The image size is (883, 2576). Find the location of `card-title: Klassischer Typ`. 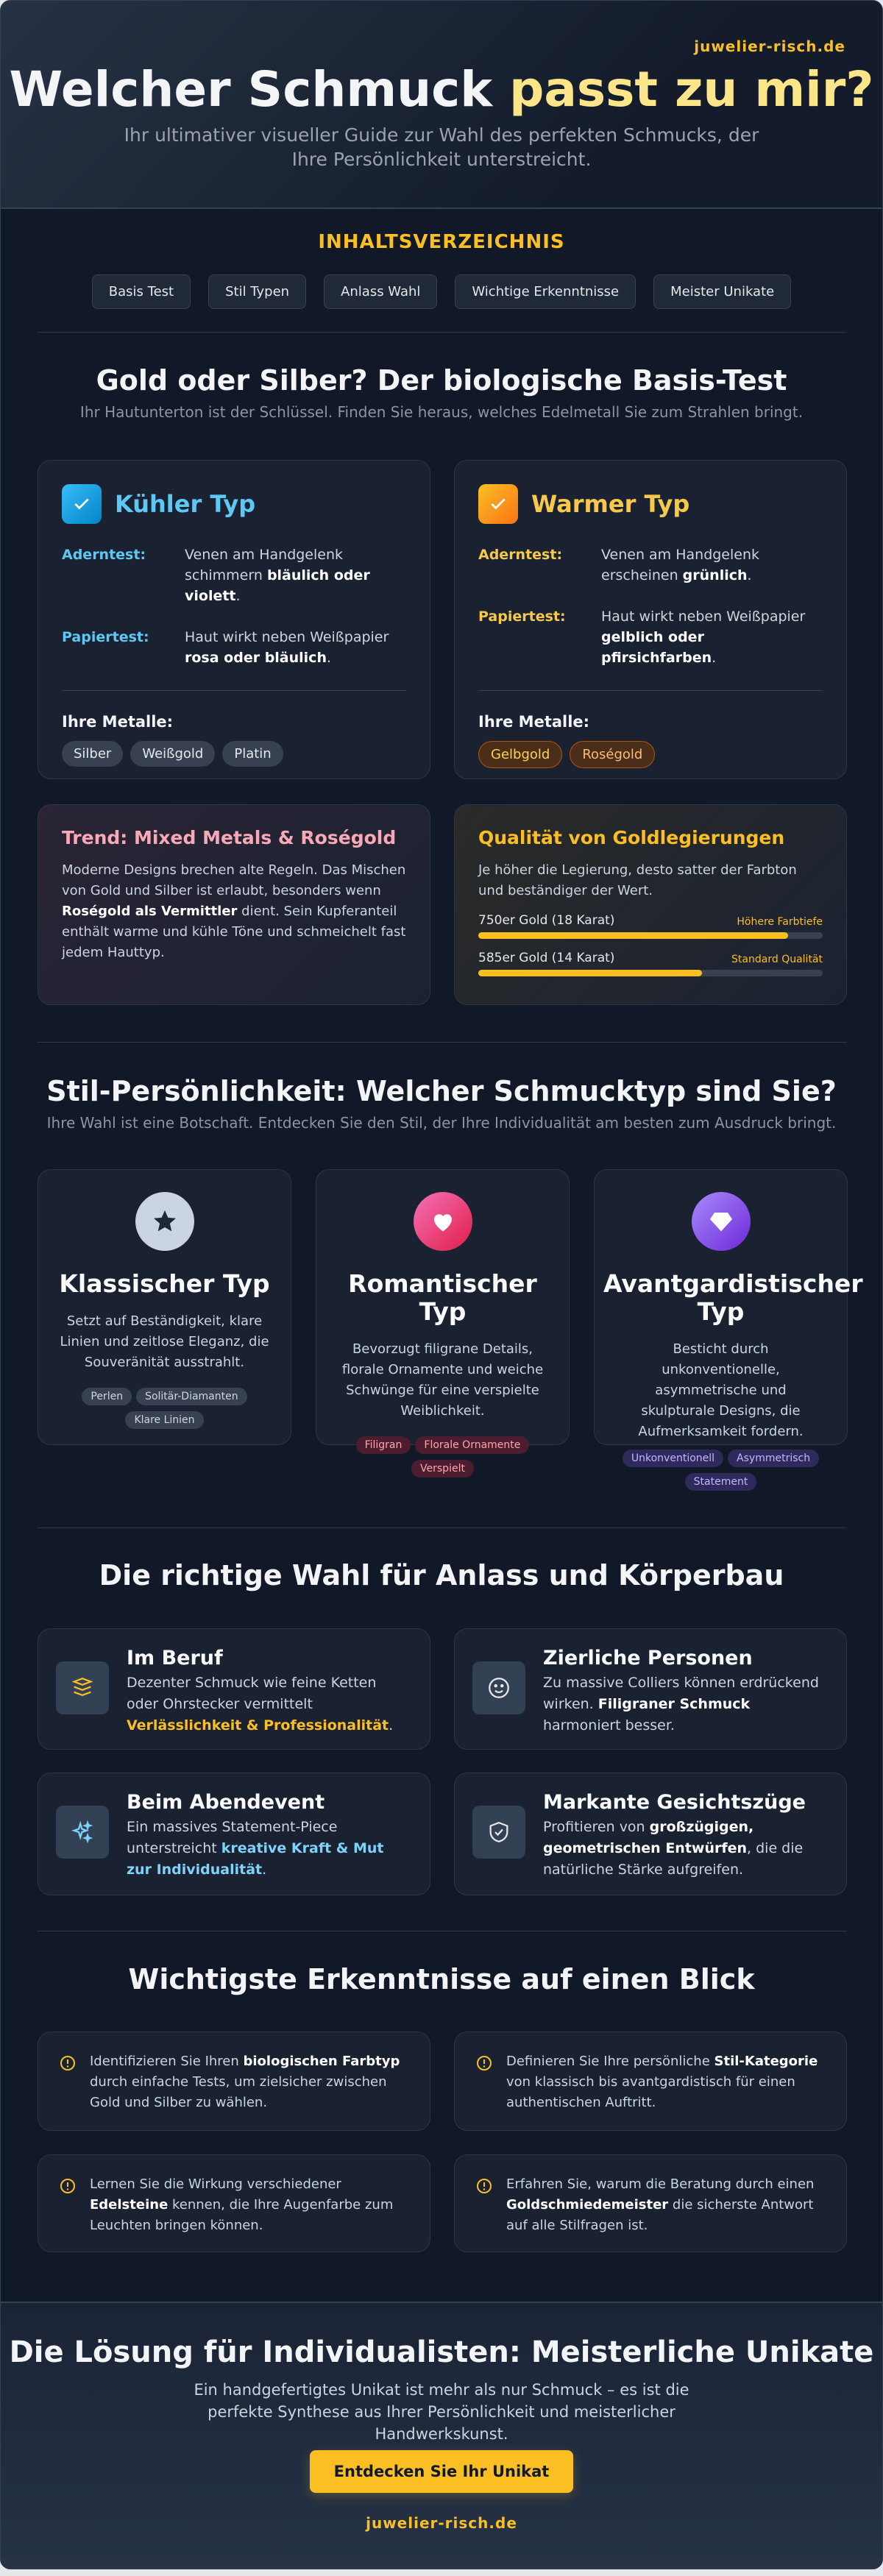

card-title: Klassischer Typ is located at coordinates (164, 1283).